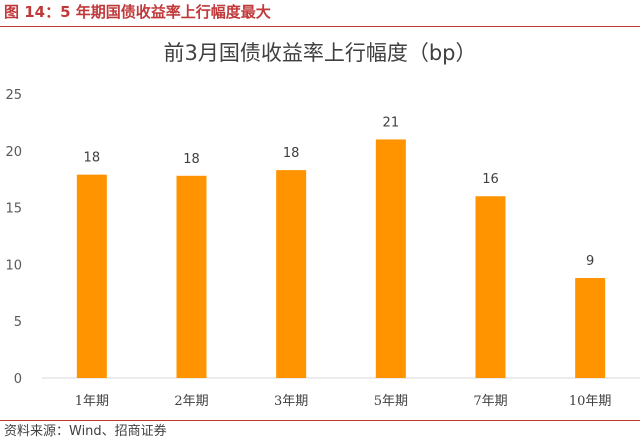 The image size is (640, 444). What do you see at coordinates (191, 401) in the screenshot?
I see `x-tick-label: 2年期` at bounding box center [191, 401].